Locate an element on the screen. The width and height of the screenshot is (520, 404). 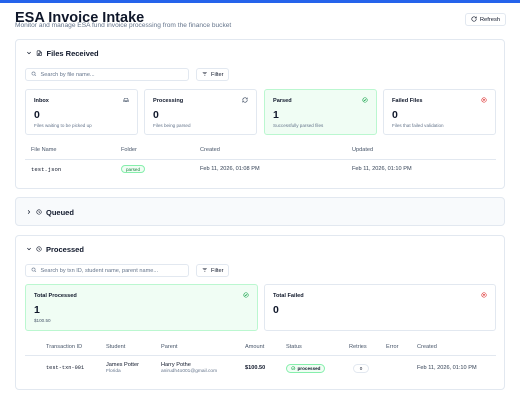
stat-card-processing: Processing 0 Files being parsed is located at coordinates (200, 112).